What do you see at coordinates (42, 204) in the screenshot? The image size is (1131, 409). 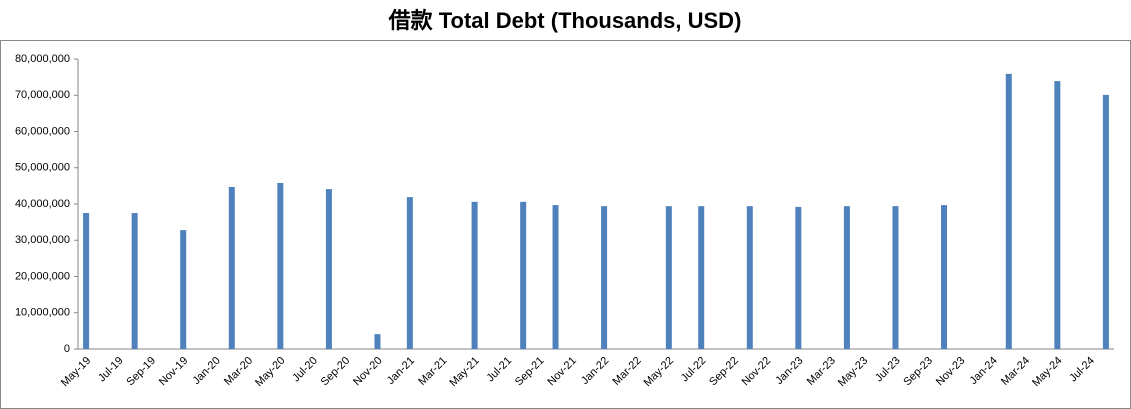 I see `y-tick-label: 40,000,000` at bounding box center [42, 204].